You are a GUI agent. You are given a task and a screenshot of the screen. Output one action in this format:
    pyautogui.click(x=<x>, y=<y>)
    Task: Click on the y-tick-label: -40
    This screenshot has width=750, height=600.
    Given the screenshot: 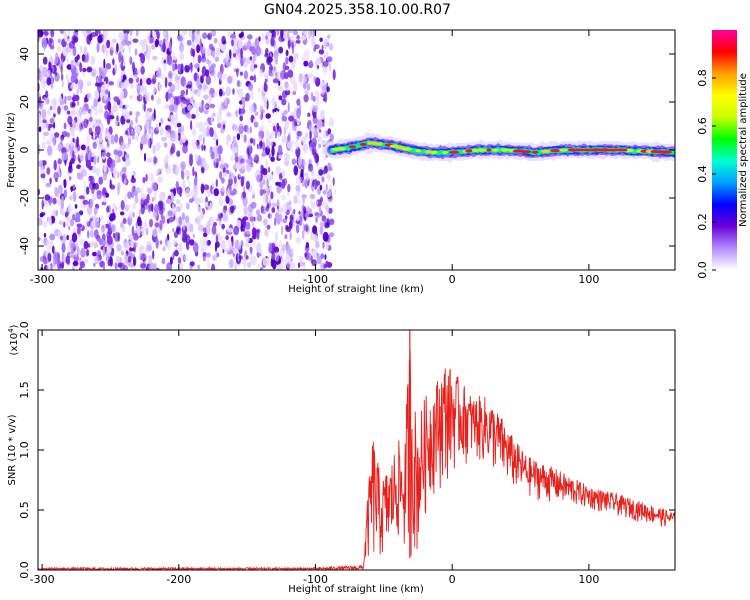 What is the action you would take?
    pyautogui.click(x=24, y=246)
    